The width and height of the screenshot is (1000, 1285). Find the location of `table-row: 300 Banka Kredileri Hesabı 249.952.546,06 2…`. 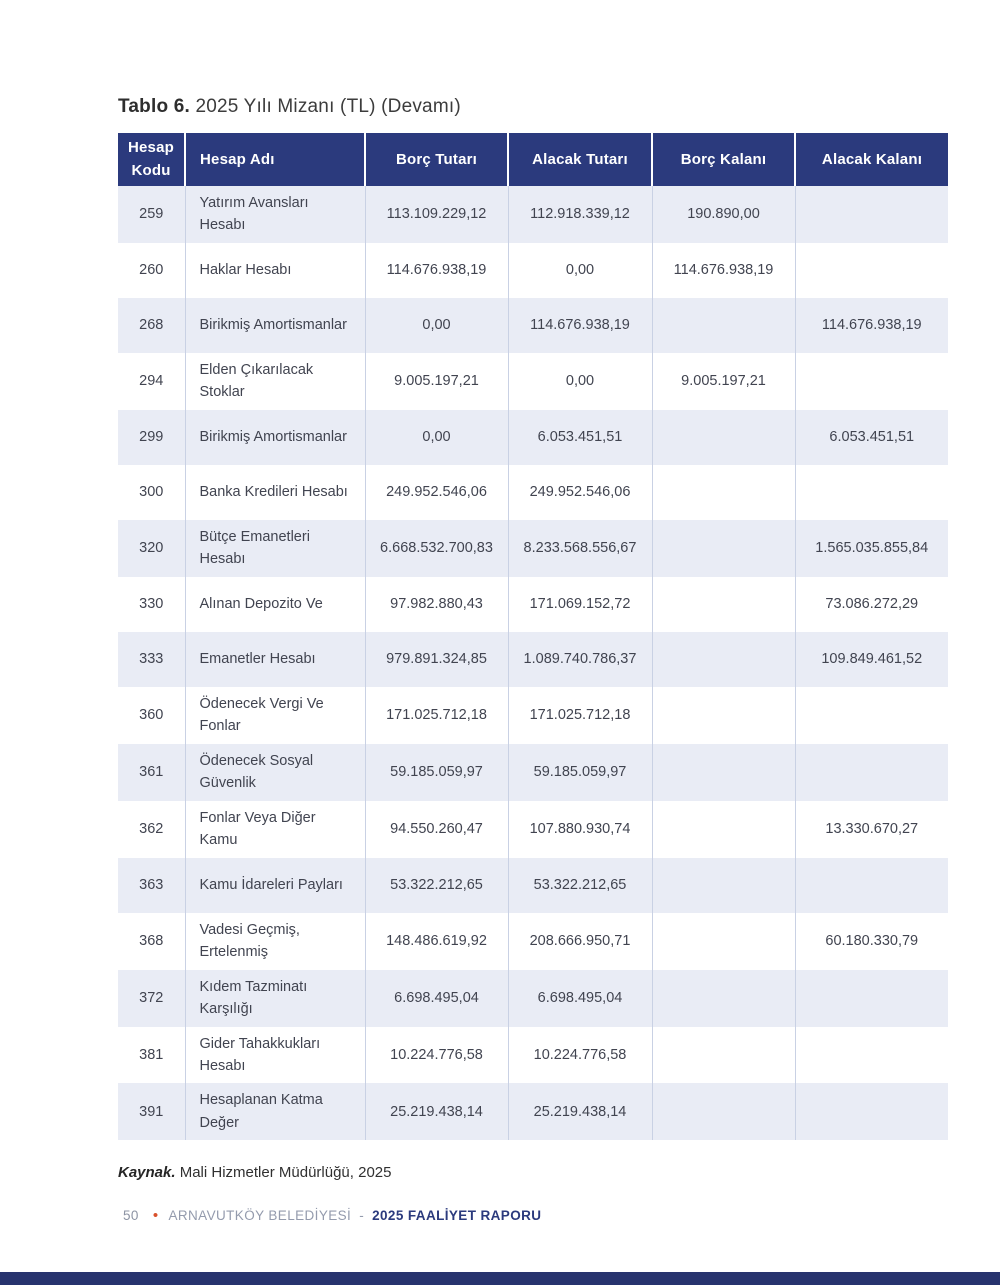

table-row: 300 Banka Kredileri Hesabı 249.952.546,06 2… is located at coordinates (533, 492).